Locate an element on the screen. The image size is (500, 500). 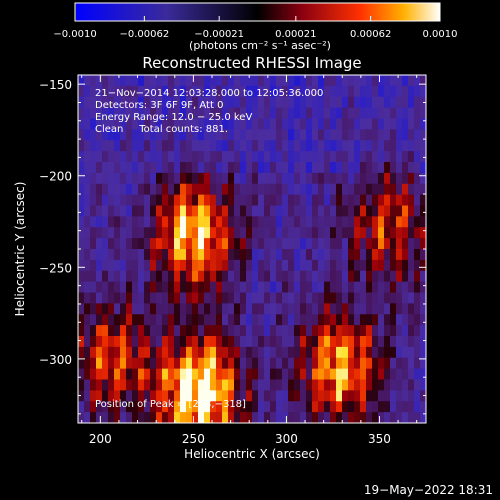
colorbar-tick-label: 0.00021 is located at coordinates (295, 34).